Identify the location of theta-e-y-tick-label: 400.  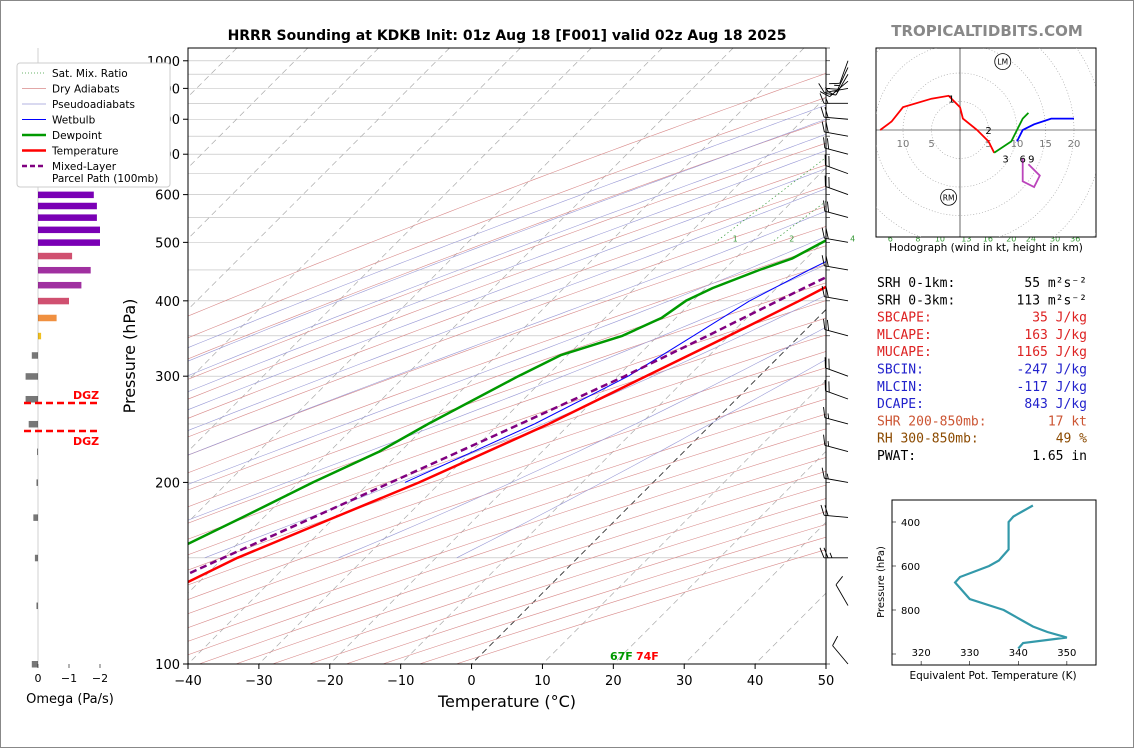
(910, 523).